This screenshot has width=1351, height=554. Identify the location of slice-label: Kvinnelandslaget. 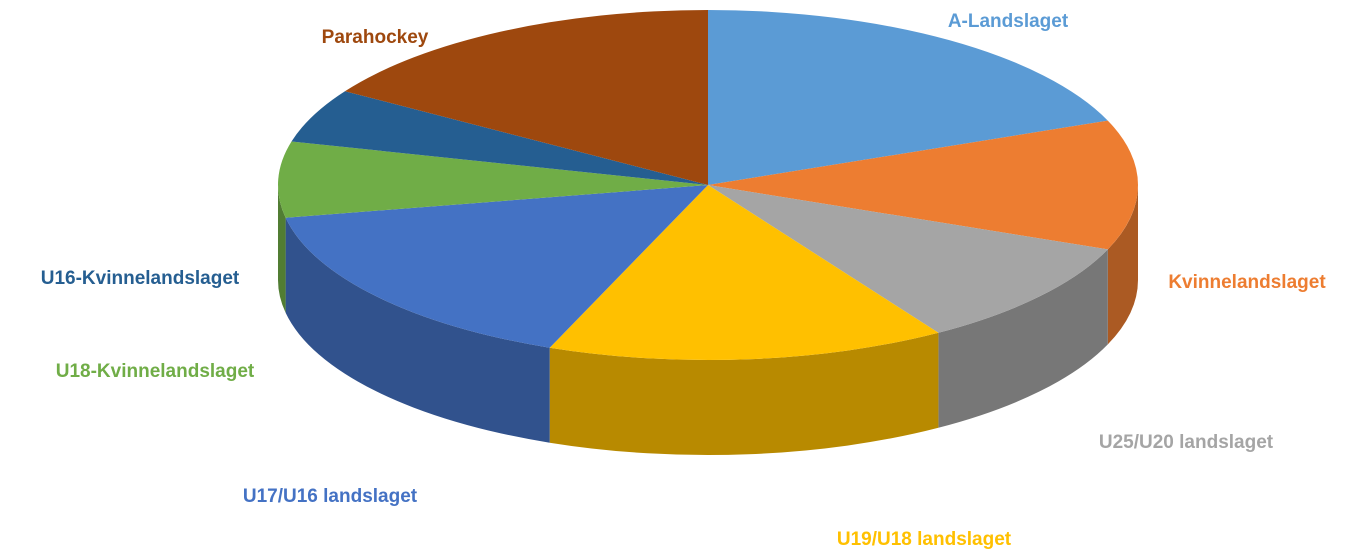
(1247, 282).